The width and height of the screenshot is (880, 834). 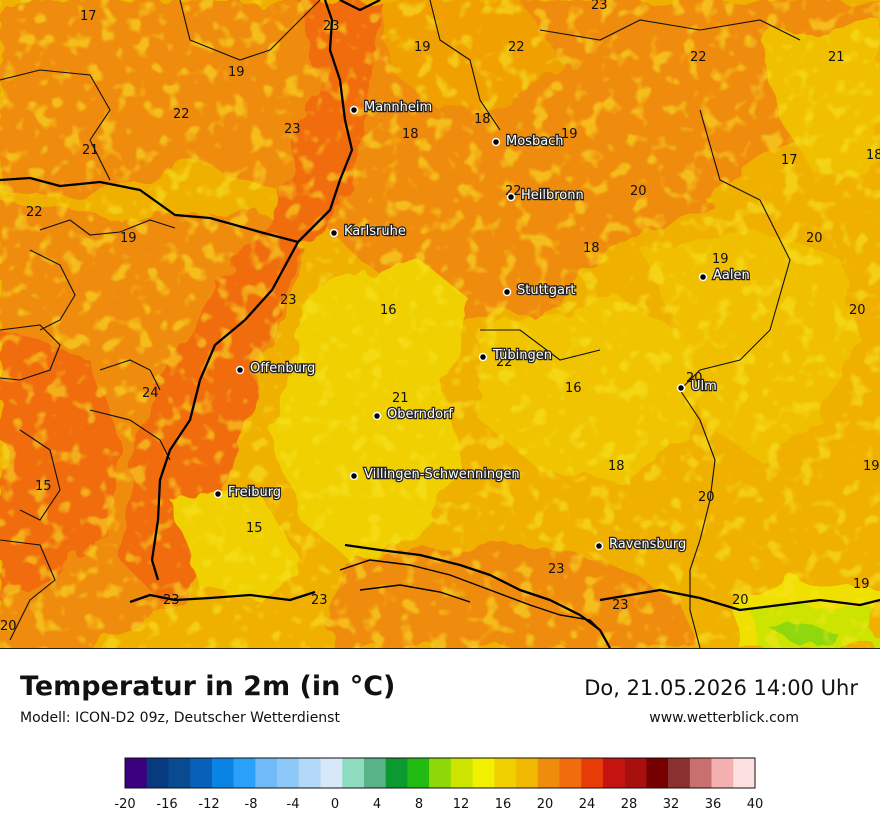 I want to click on temp-label: 22, so click(x=698, y=57).